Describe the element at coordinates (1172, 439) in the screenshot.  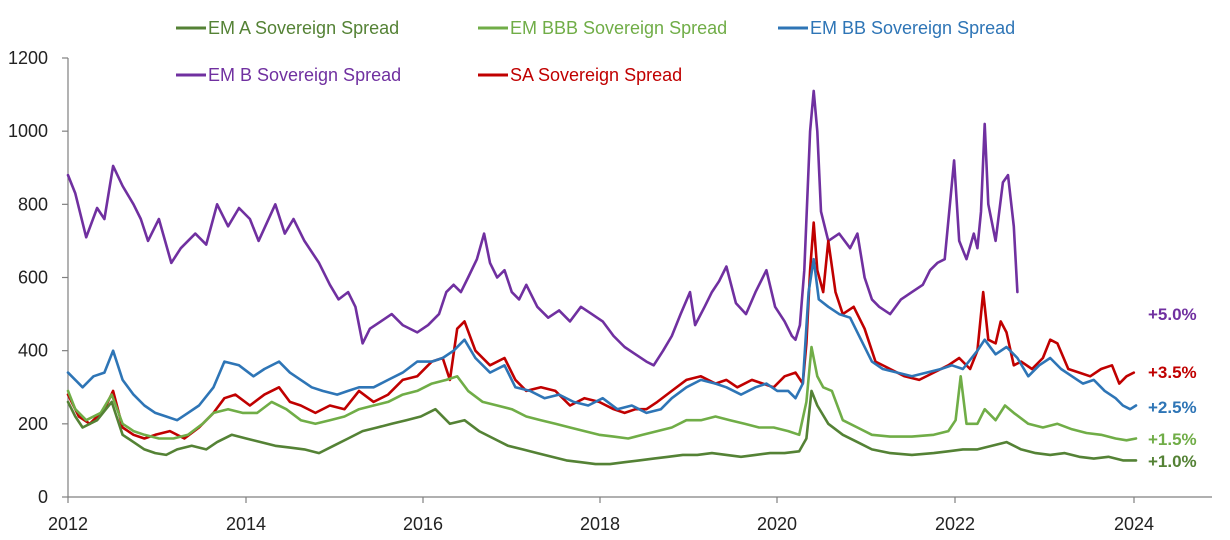
I see `end-label-em-bbb: +1.5%` at that location.